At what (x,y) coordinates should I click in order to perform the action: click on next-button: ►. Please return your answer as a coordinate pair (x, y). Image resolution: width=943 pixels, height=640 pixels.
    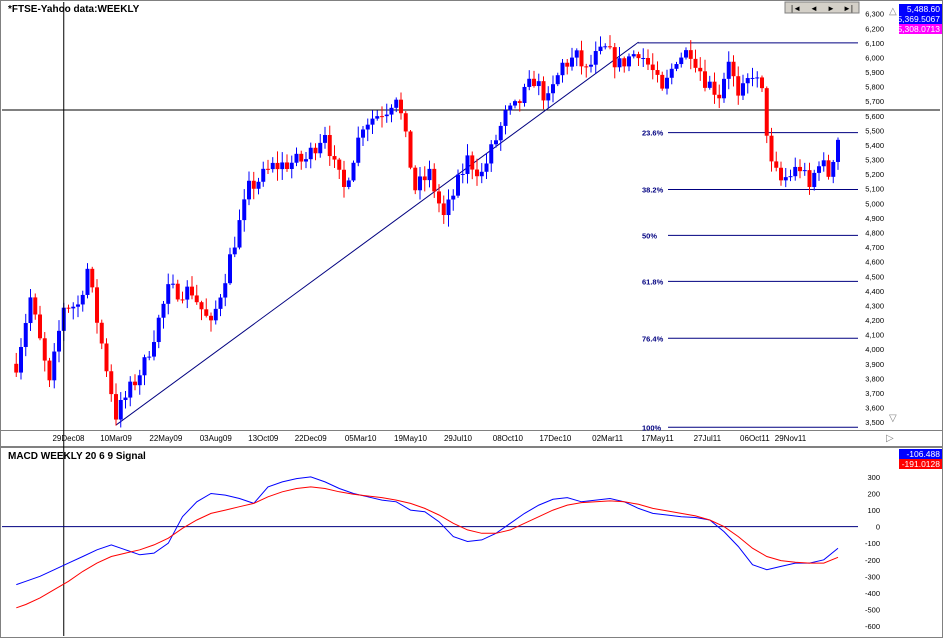
    Looking at the image, I should click on (831, 8).